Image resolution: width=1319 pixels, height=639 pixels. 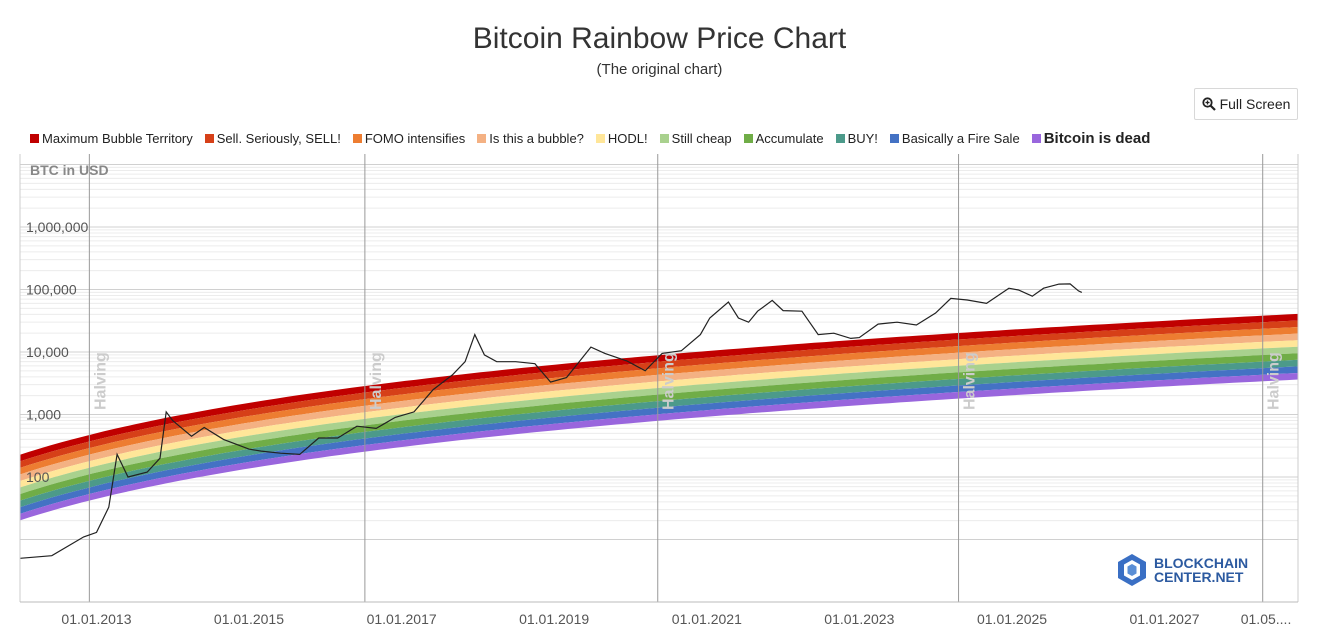 What do you see at coordinates (627, 138) in the screenshot?
I see `legend-label: HODL!` at bounding box center [627, 138].